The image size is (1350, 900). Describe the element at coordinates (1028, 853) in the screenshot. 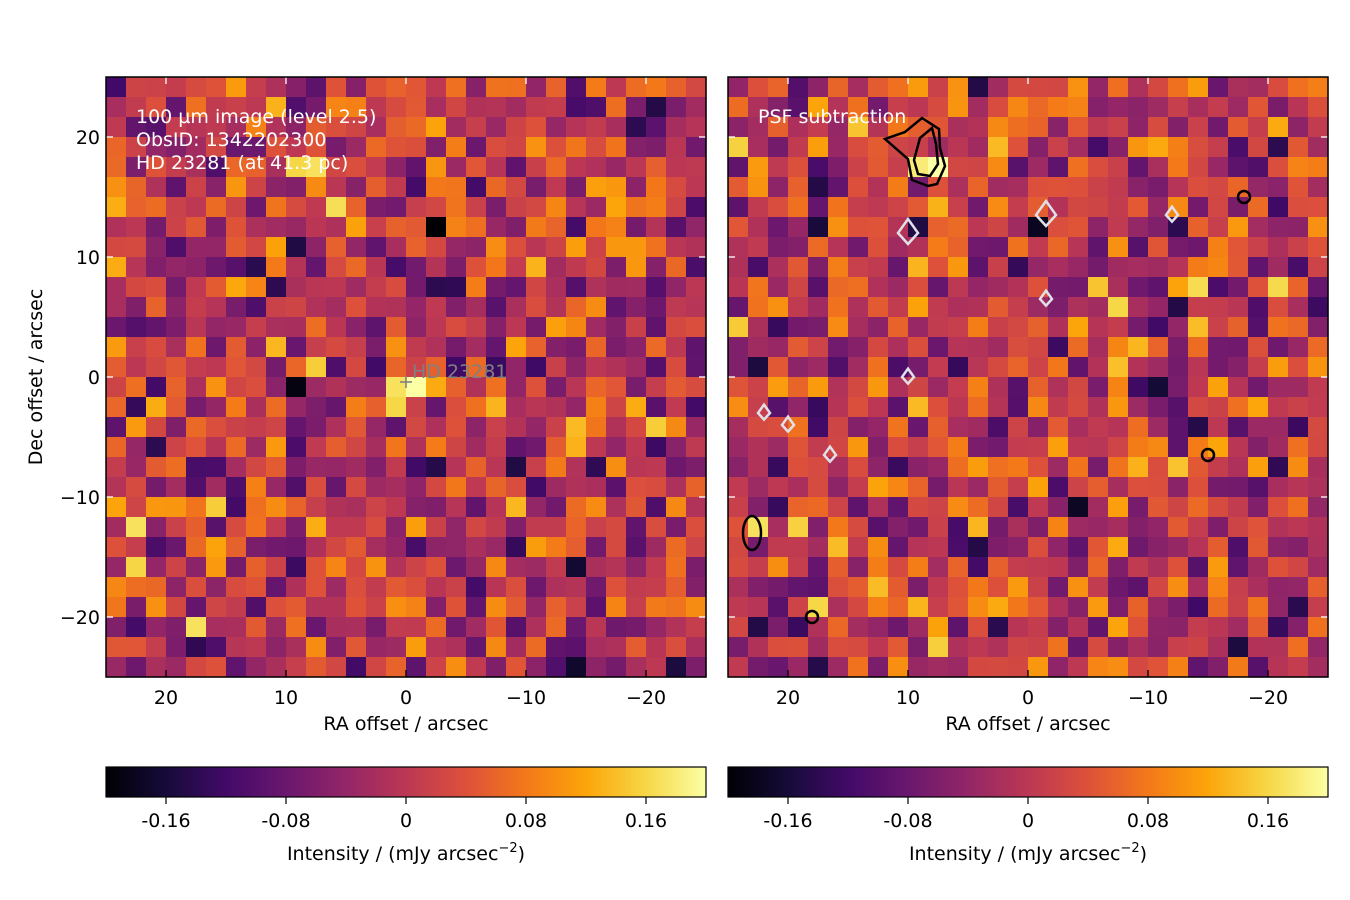

I see `colorbar-label-right: Intensity / (mJy arcsec−2)` at that location.